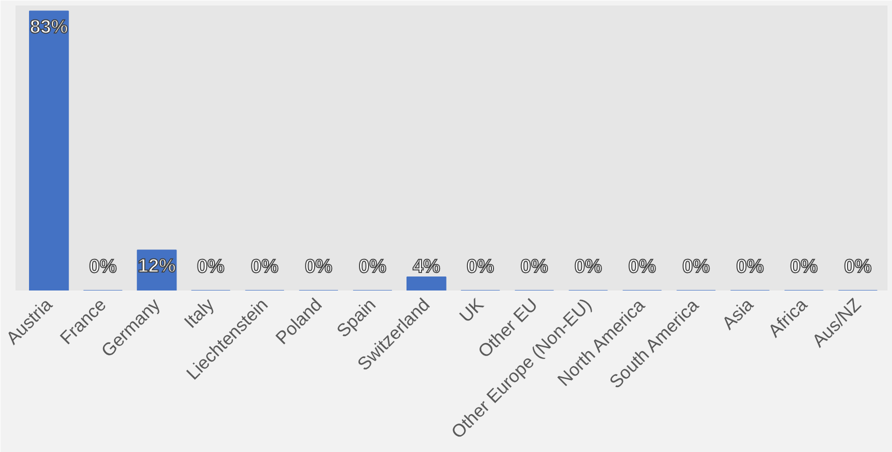 This screenshot has width=892, height=452. I want to click on x-tick-label: UK, so click(472, 310).